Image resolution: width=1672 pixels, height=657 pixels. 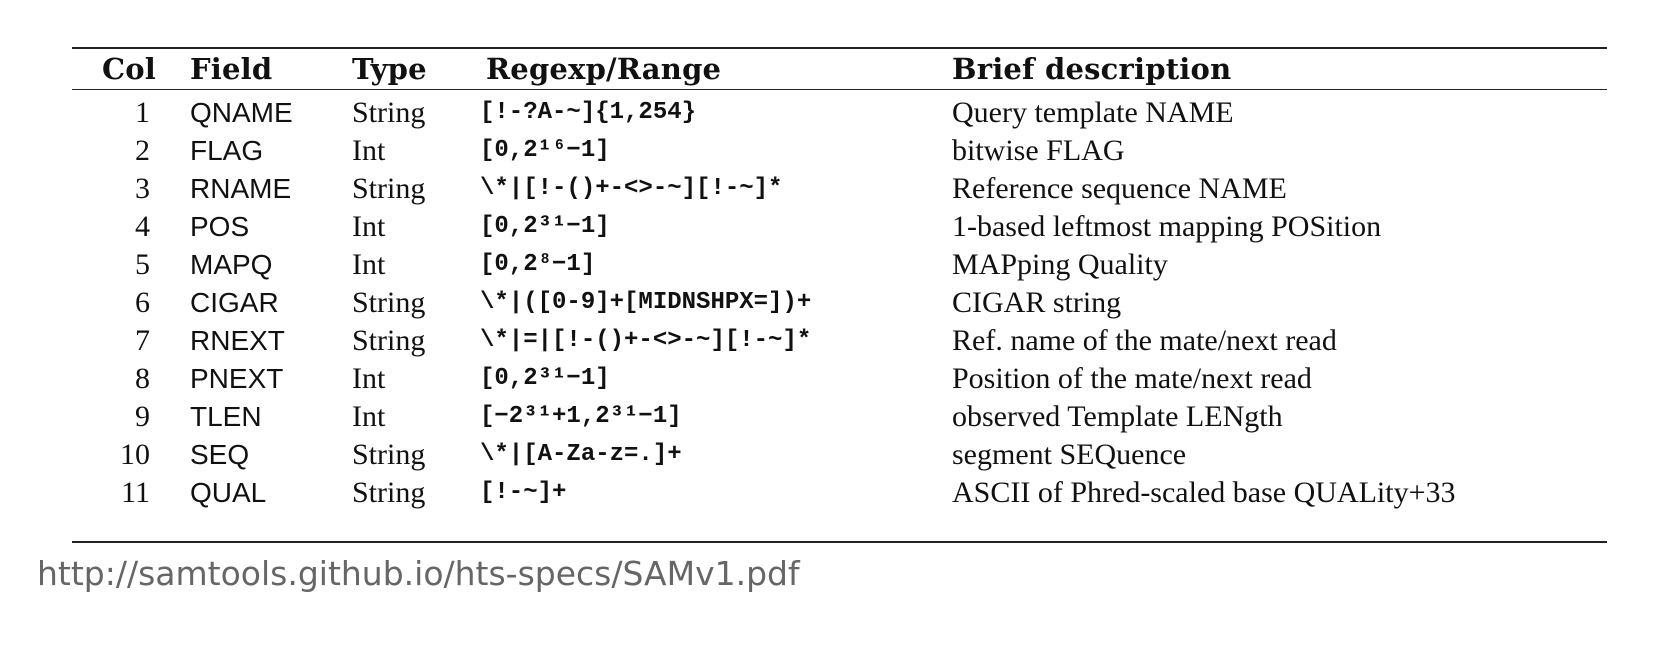 I want to click on cell-field: RNEXT, so click(x=237, y=340).